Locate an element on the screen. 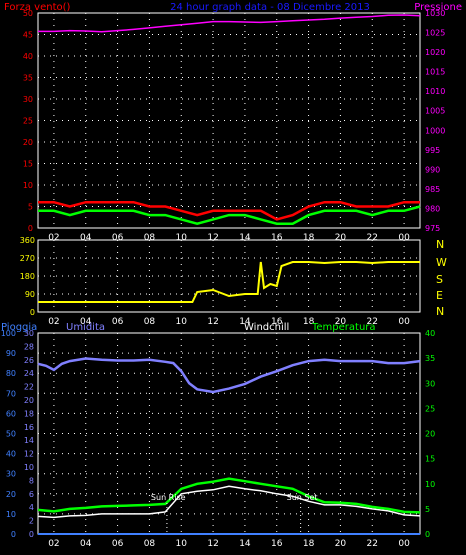 The height and width of the screenshot is (555, 466). wind-speed-line is located at coordinates (229, 210).